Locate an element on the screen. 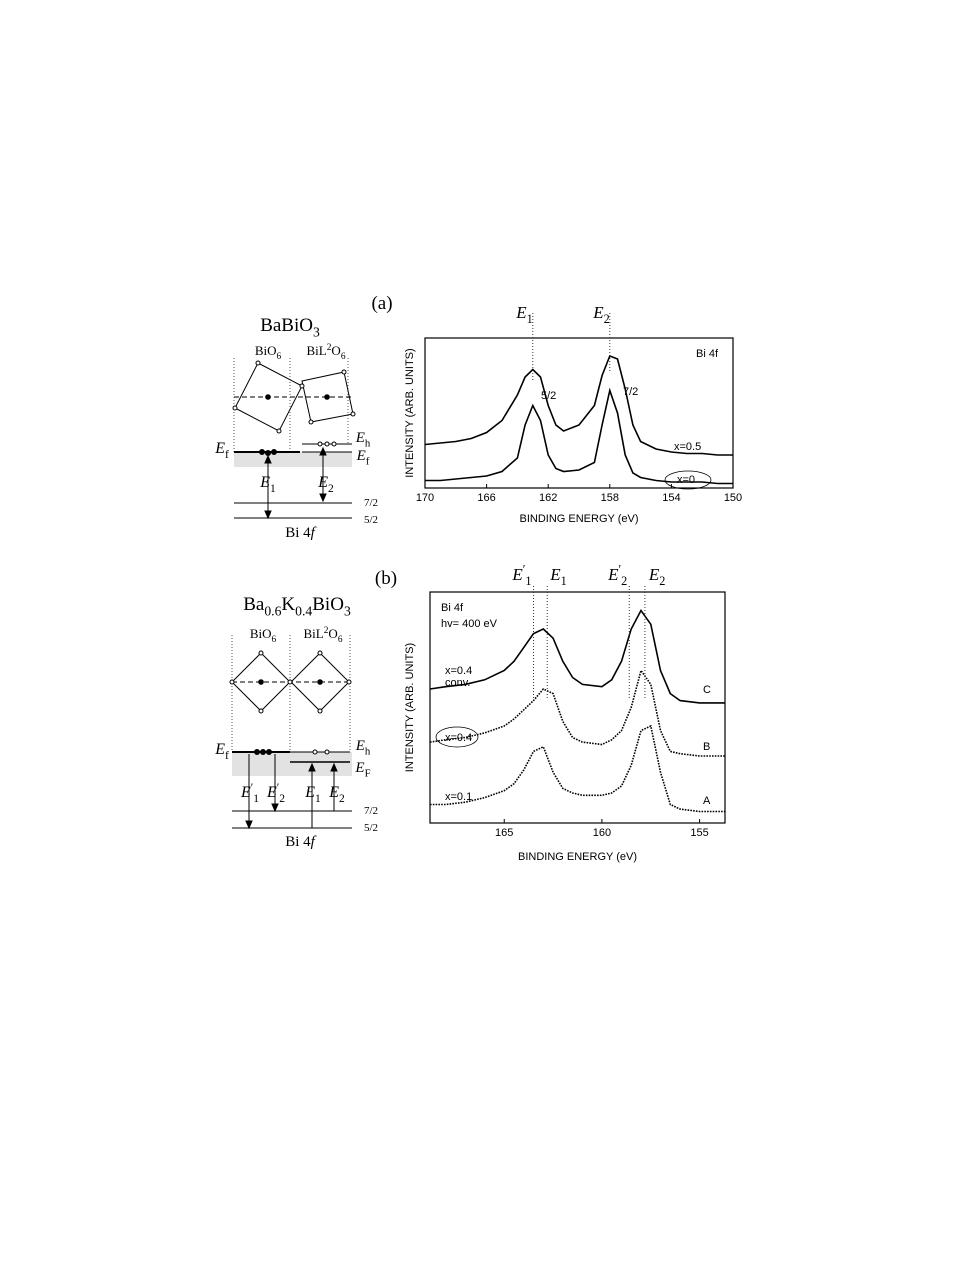 This screenshot has width=977, height=1264. label-part: Bi 4 is located at coordinates (298, 533).